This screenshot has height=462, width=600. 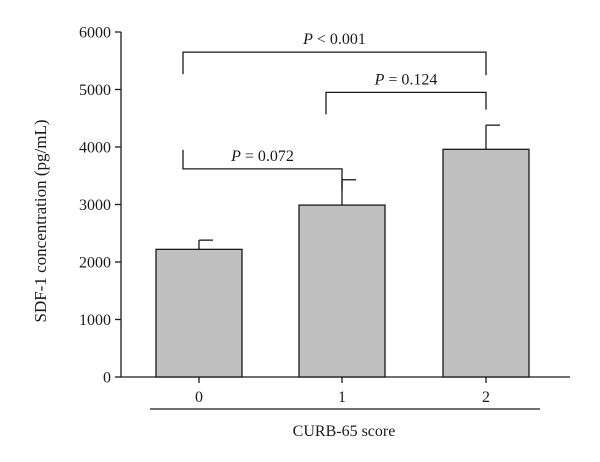 I want to click on y-tick-label: 2000, so click(x=95, y=263).